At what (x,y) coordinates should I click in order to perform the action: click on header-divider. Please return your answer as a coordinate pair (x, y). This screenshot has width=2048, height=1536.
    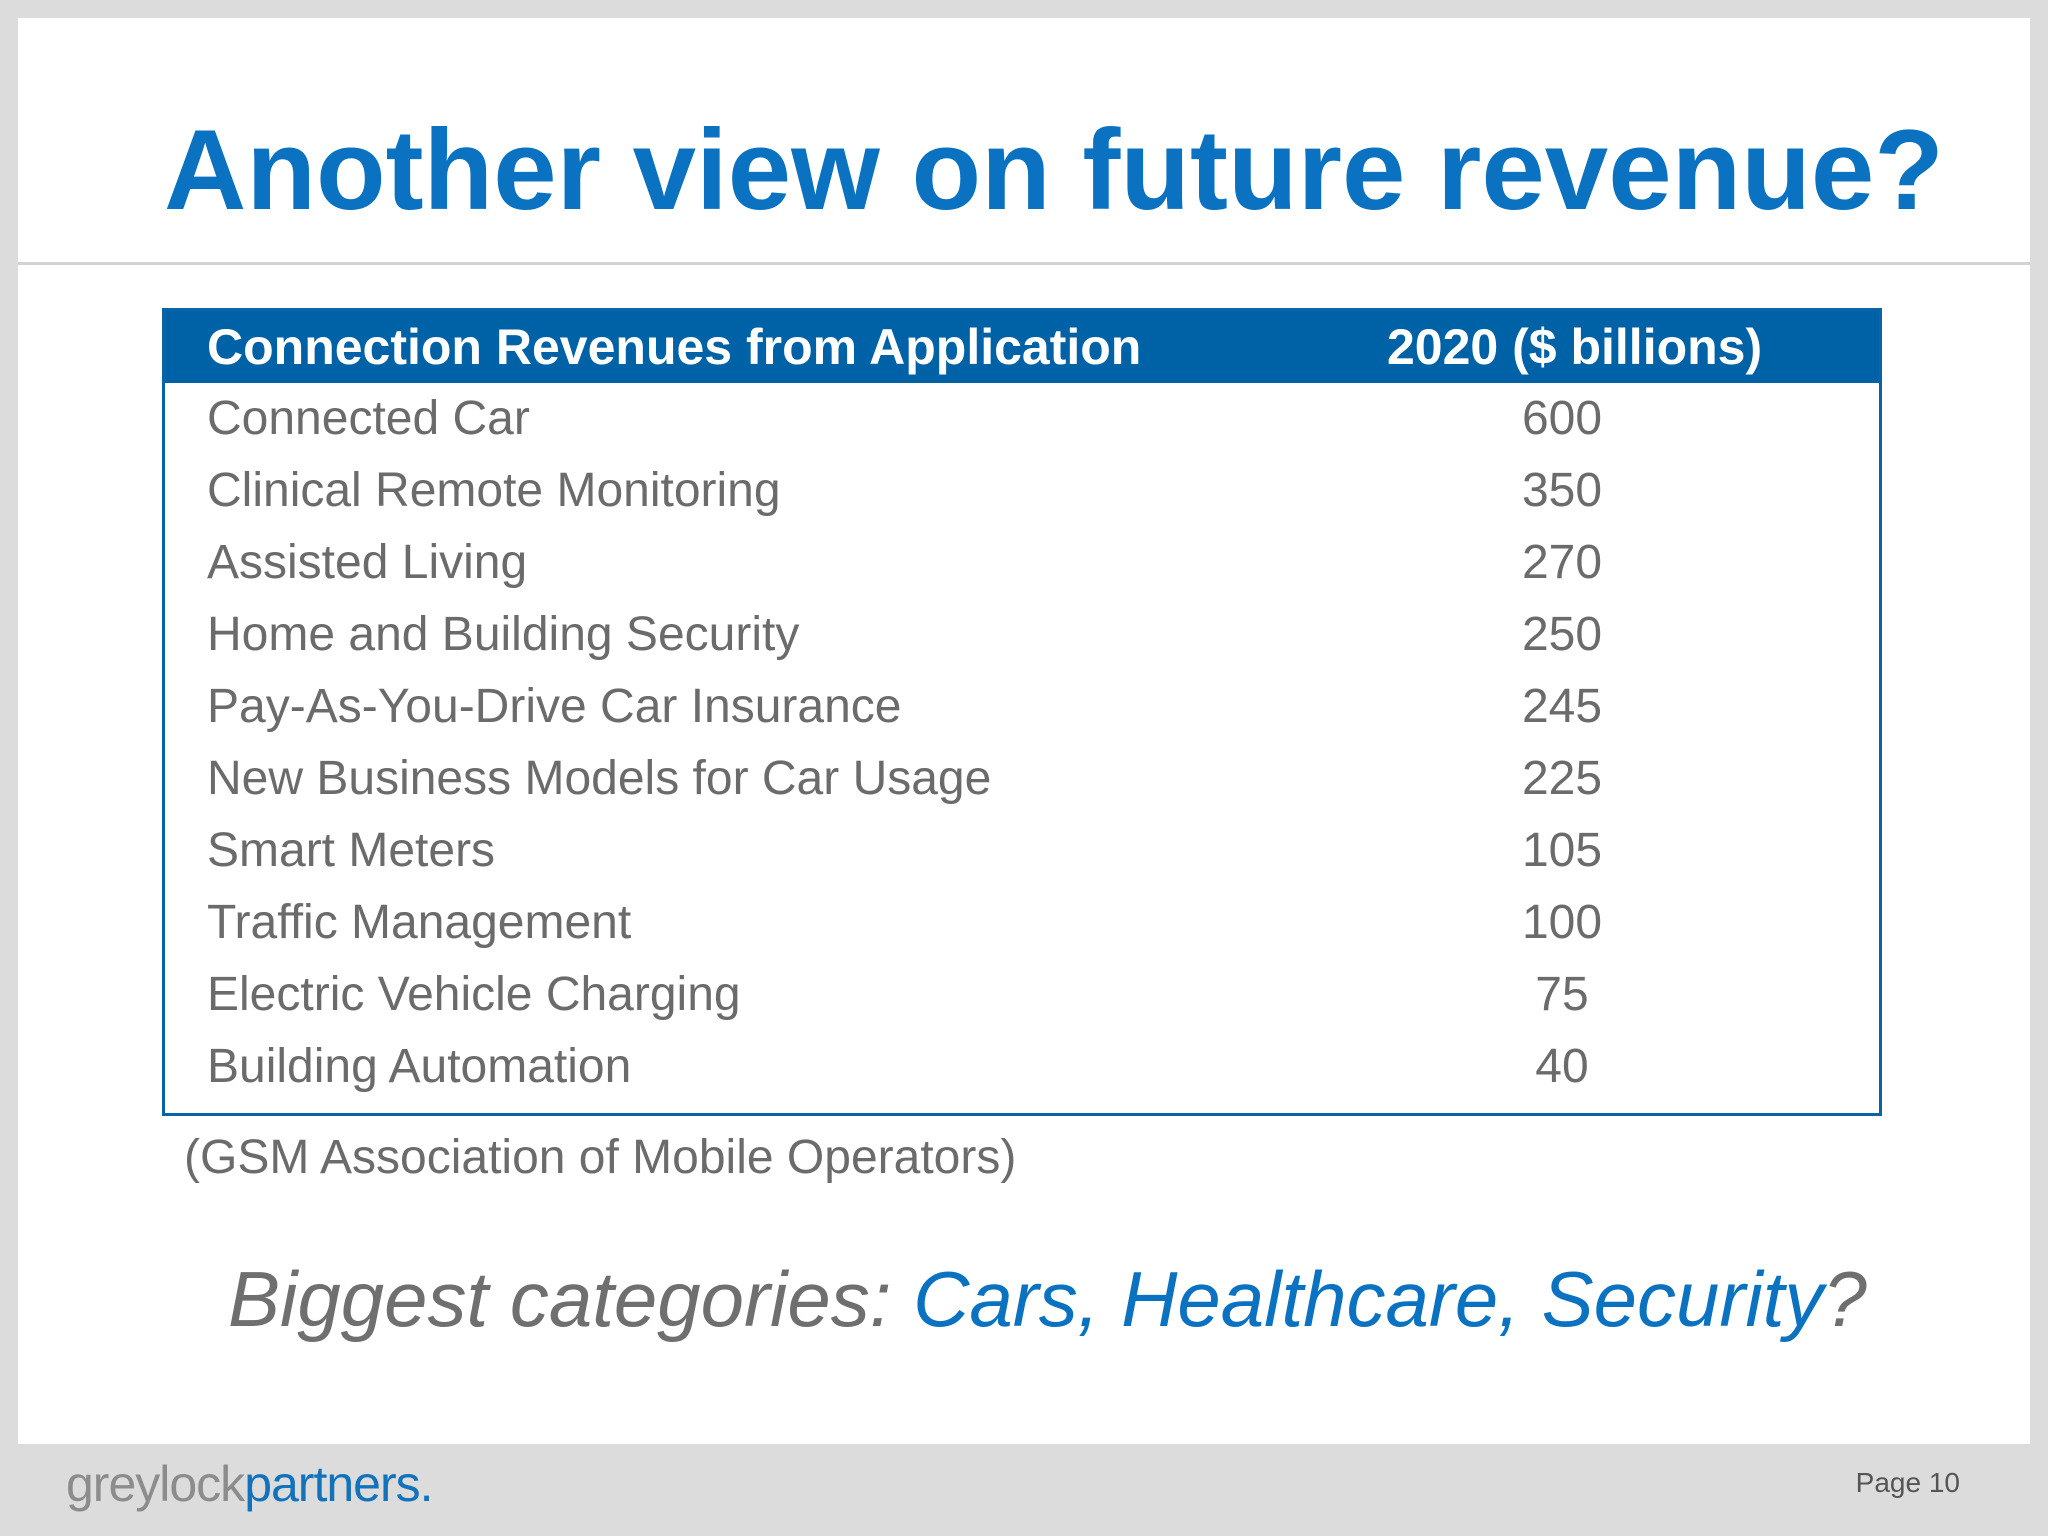
    Looking at the image, I should click on (1024, 263).